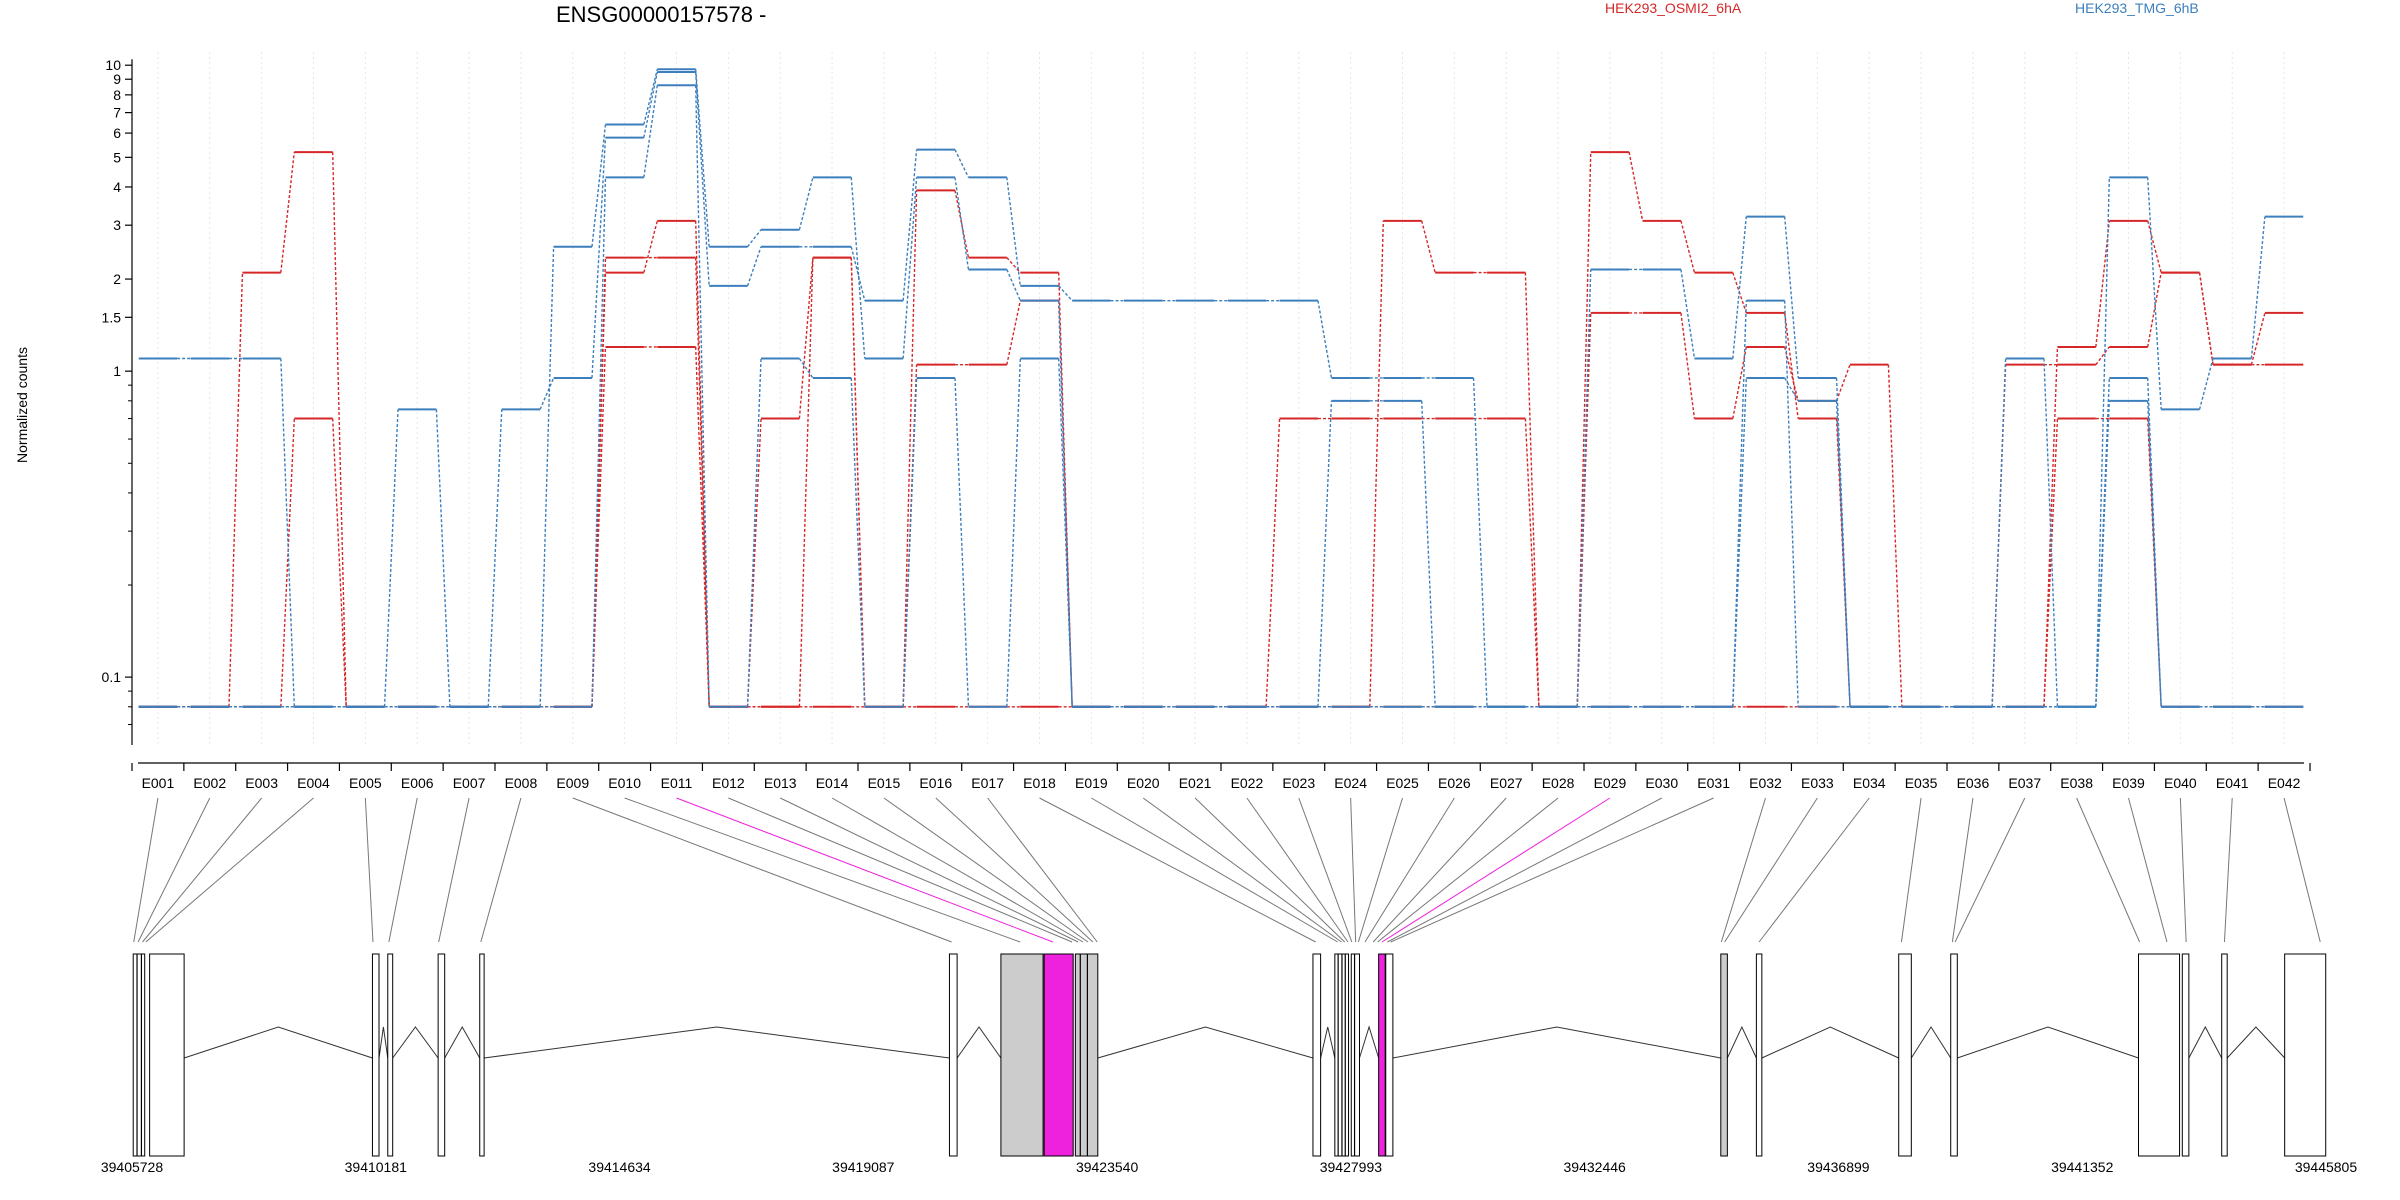 The width and height of the screenshot is (2400, 1200). I want to click on x-tick-label-E029: E029, so click(1610, 783).